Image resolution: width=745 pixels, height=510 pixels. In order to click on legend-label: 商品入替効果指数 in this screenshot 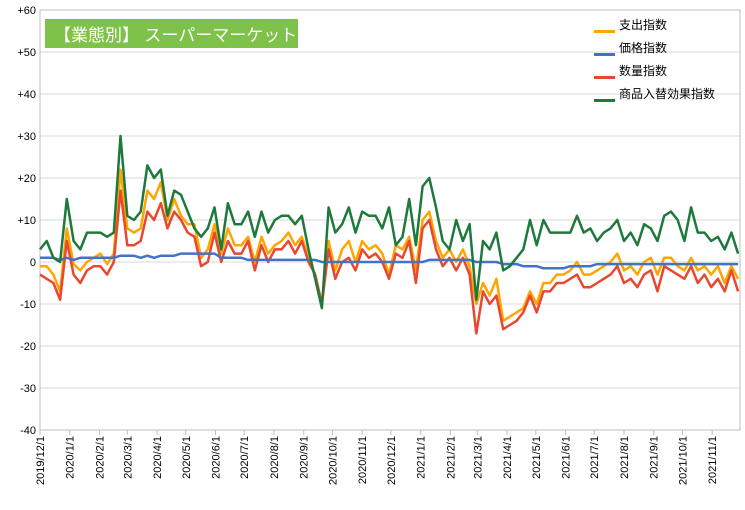, I will do `click(667, 94)`.